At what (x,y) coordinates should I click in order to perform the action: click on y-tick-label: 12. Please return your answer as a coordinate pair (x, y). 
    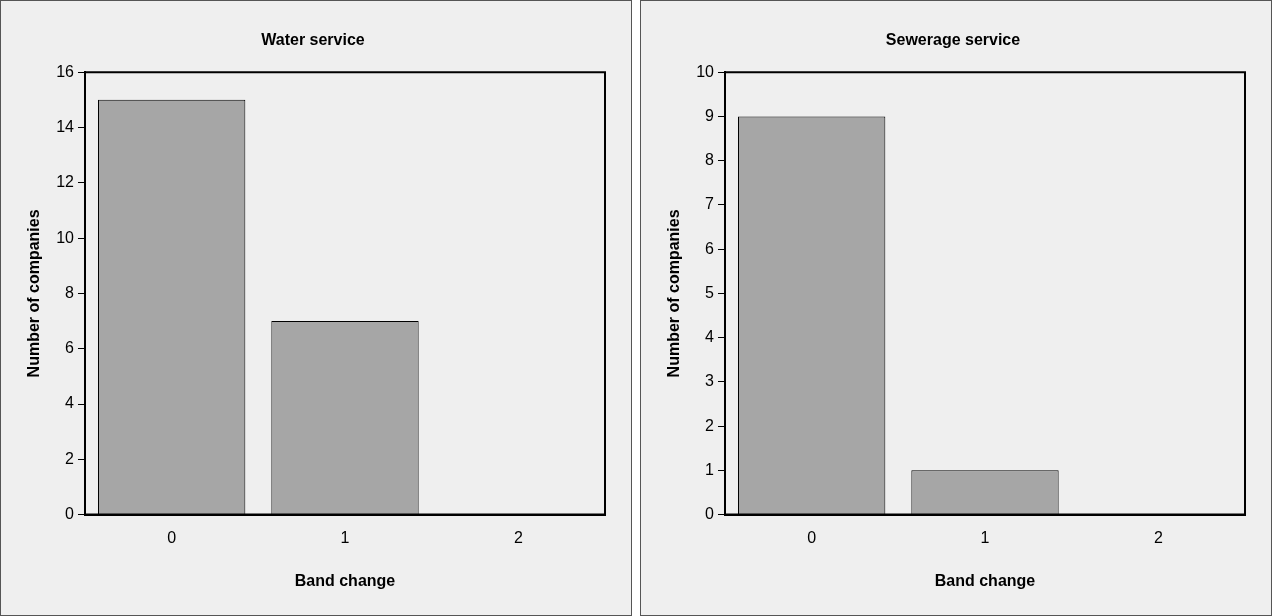
    Looking at the image, I should click on (65, 182).